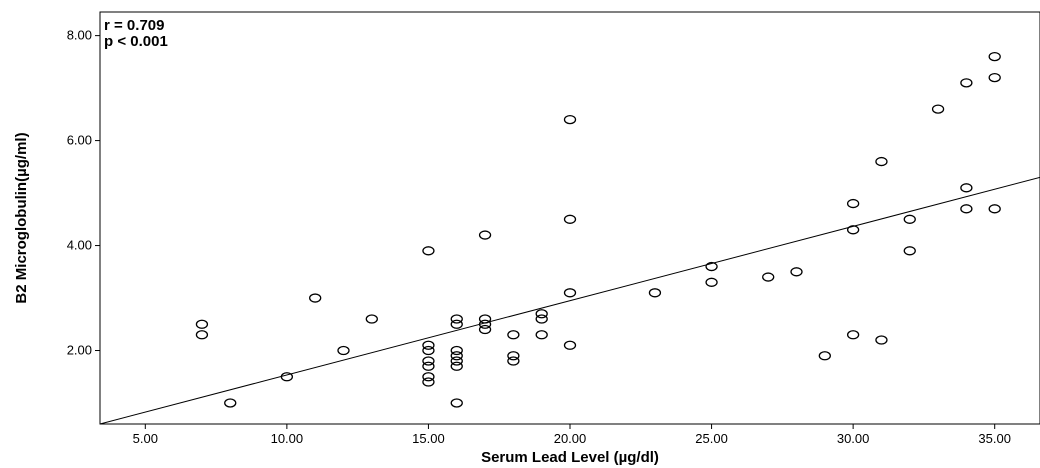 This screenshot has height=468, width=1040. Describe the element at coordinates (79, 140) in the screenshot. I see `y-tick-label: 6.00` at that location.